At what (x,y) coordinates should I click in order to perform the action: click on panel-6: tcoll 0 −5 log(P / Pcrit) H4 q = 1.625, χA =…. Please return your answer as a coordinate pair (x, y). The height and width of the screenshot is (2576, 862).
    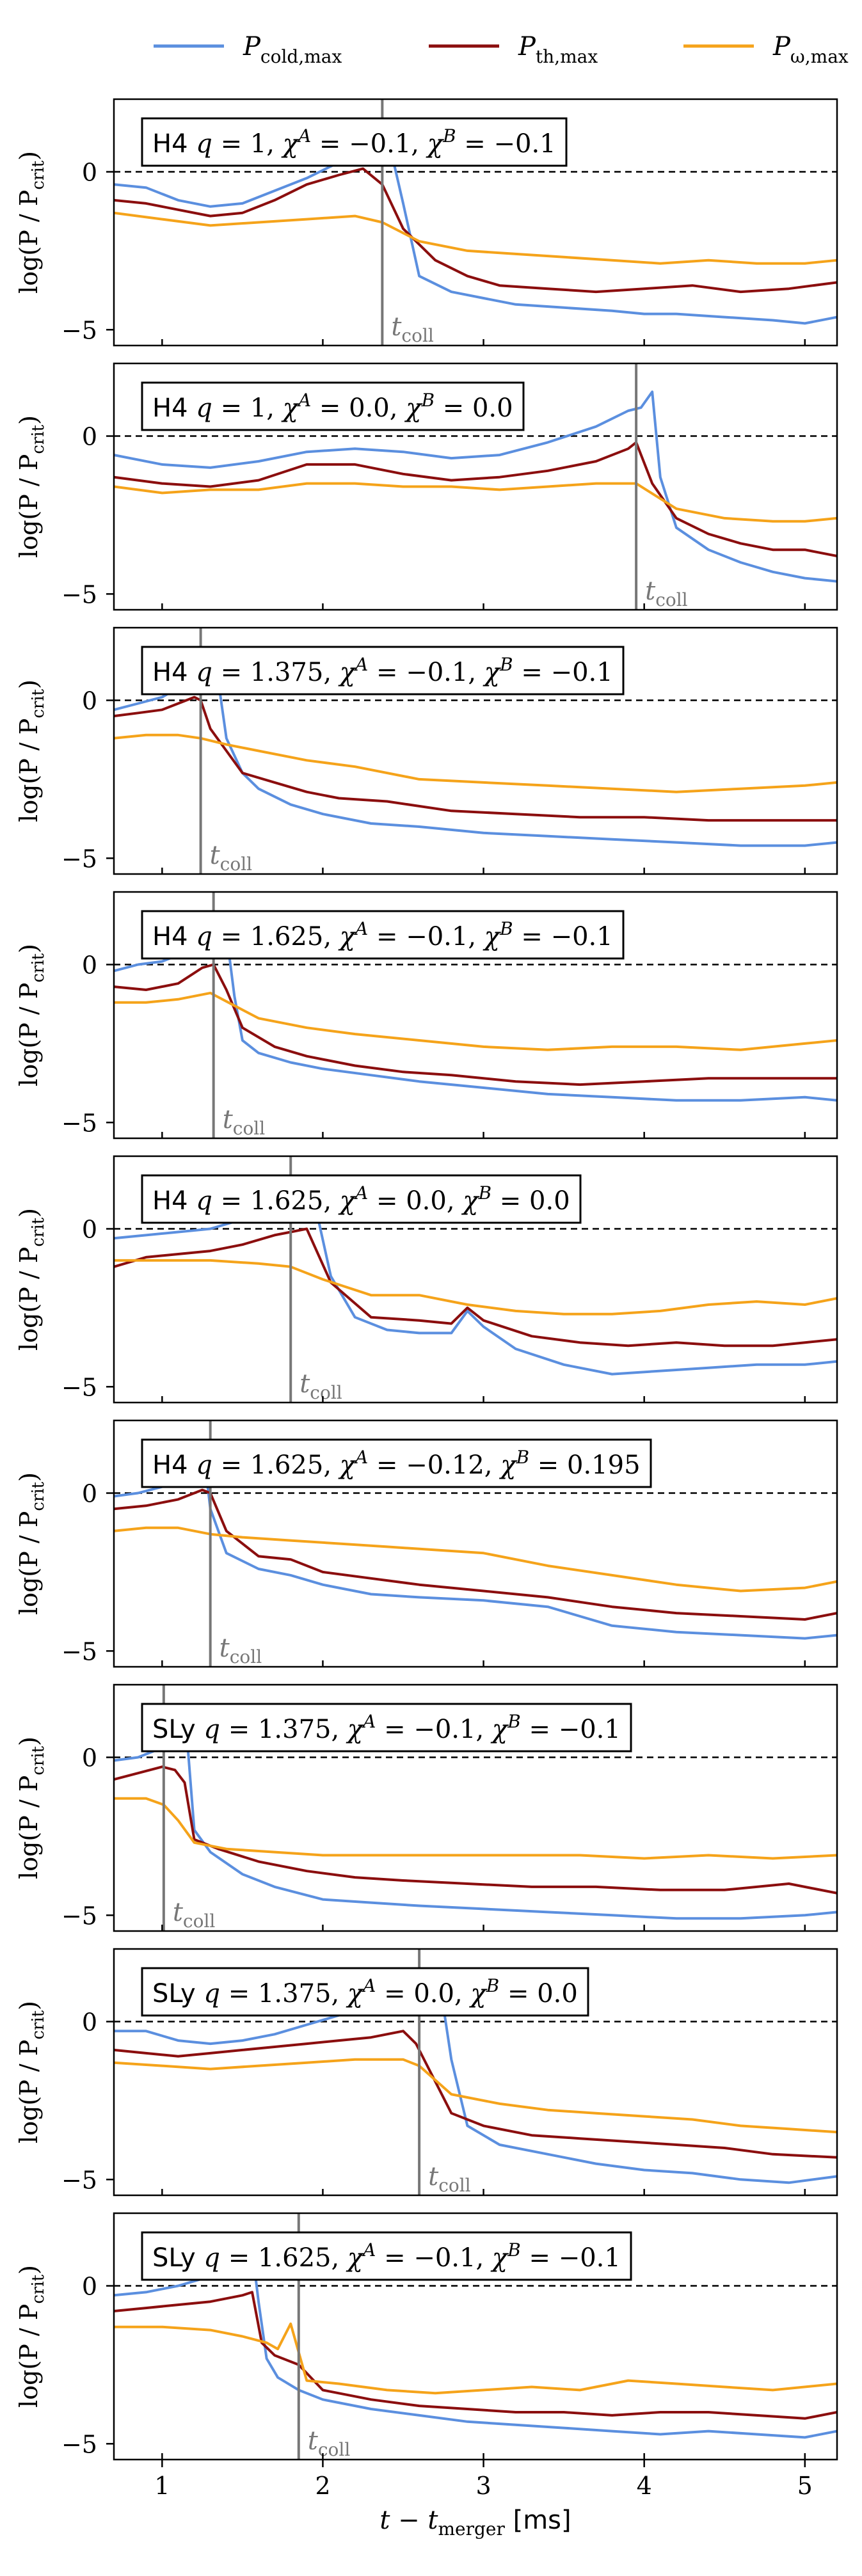
    Looking at the image, I should click on (426, 1544).